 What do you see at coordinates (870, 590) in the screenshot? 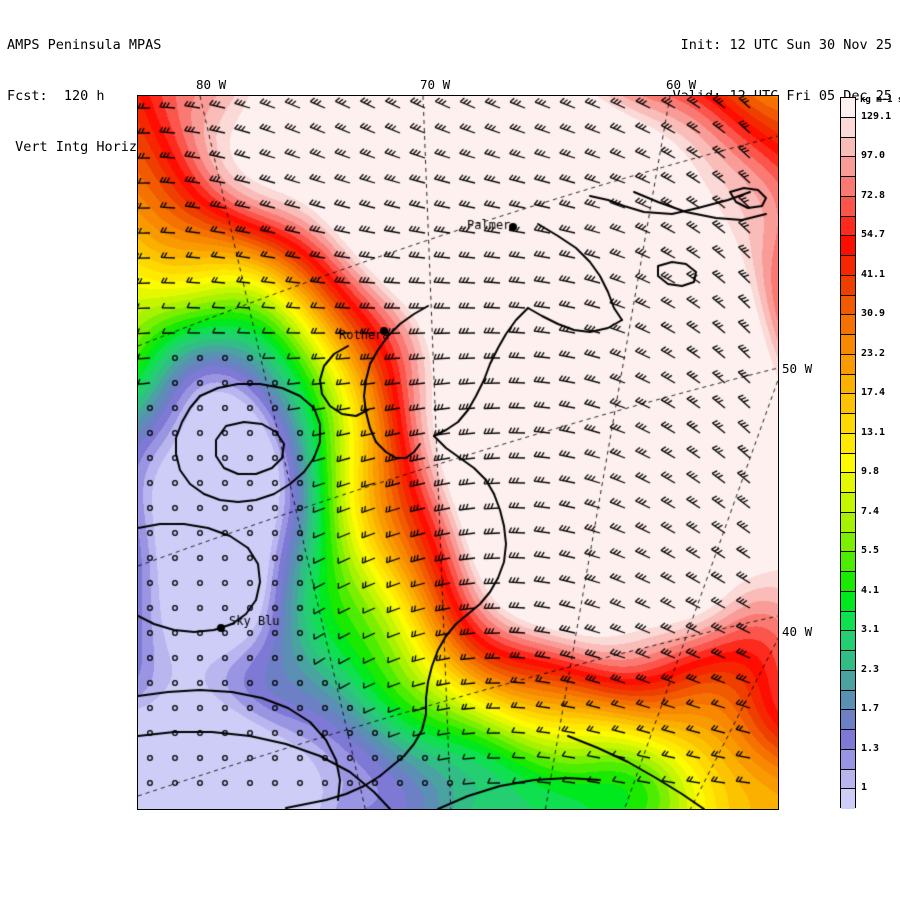
I see `colorbar-tick-label: 4.1` at bounding box center [870, 590].